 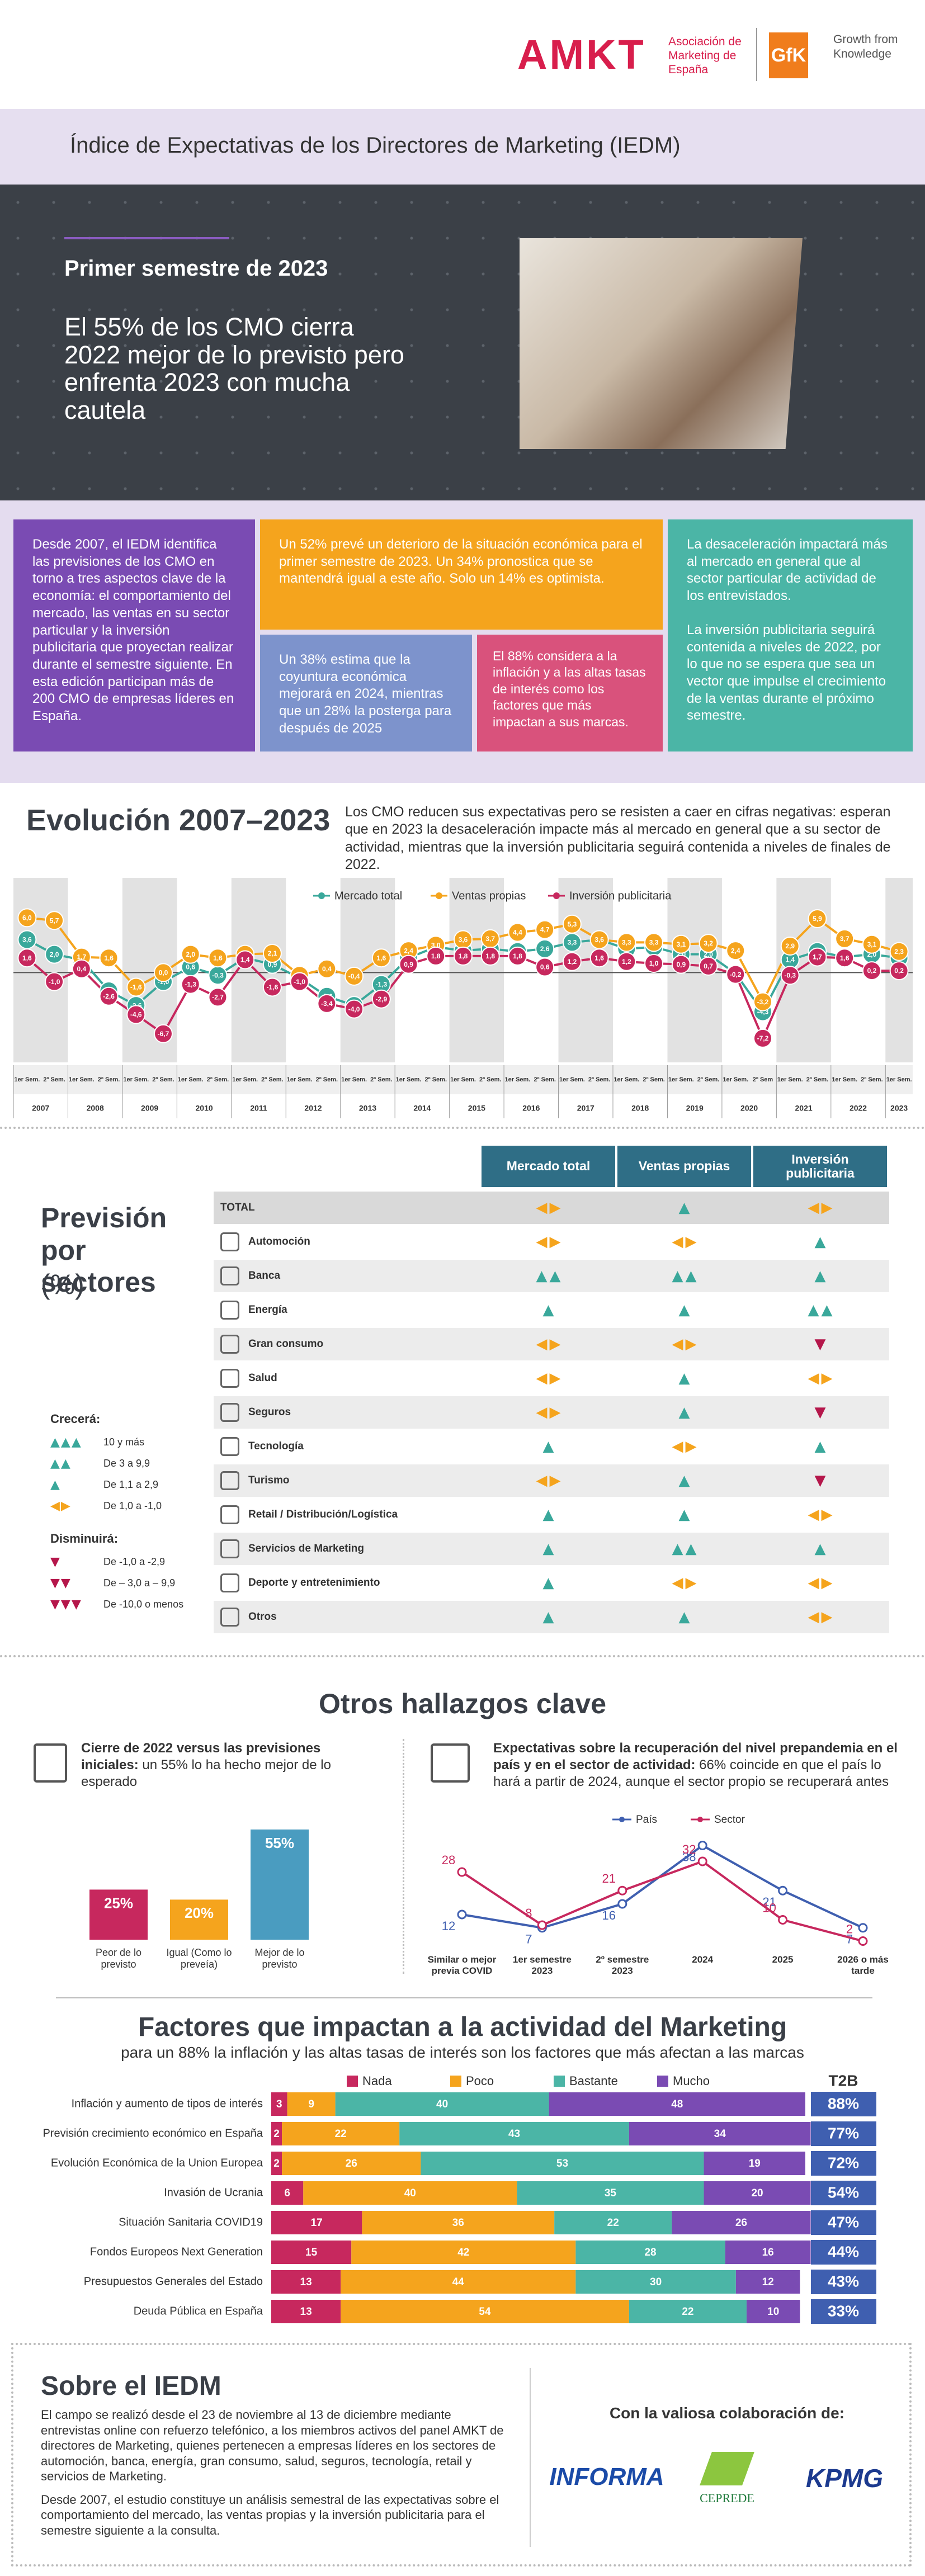 I want to click on legend-symbol: ◀▶, so click(x=61, y=1506).